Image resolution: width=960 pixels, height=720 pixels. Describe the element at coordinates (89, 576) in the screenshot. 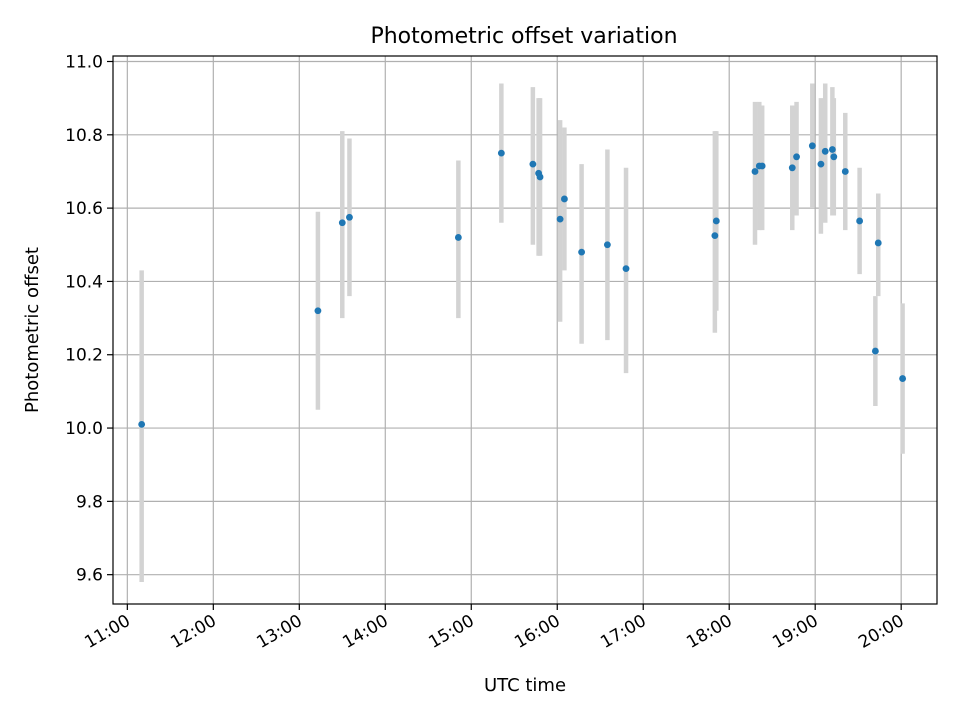

I see `y-tick-label: 9.6` at that location.